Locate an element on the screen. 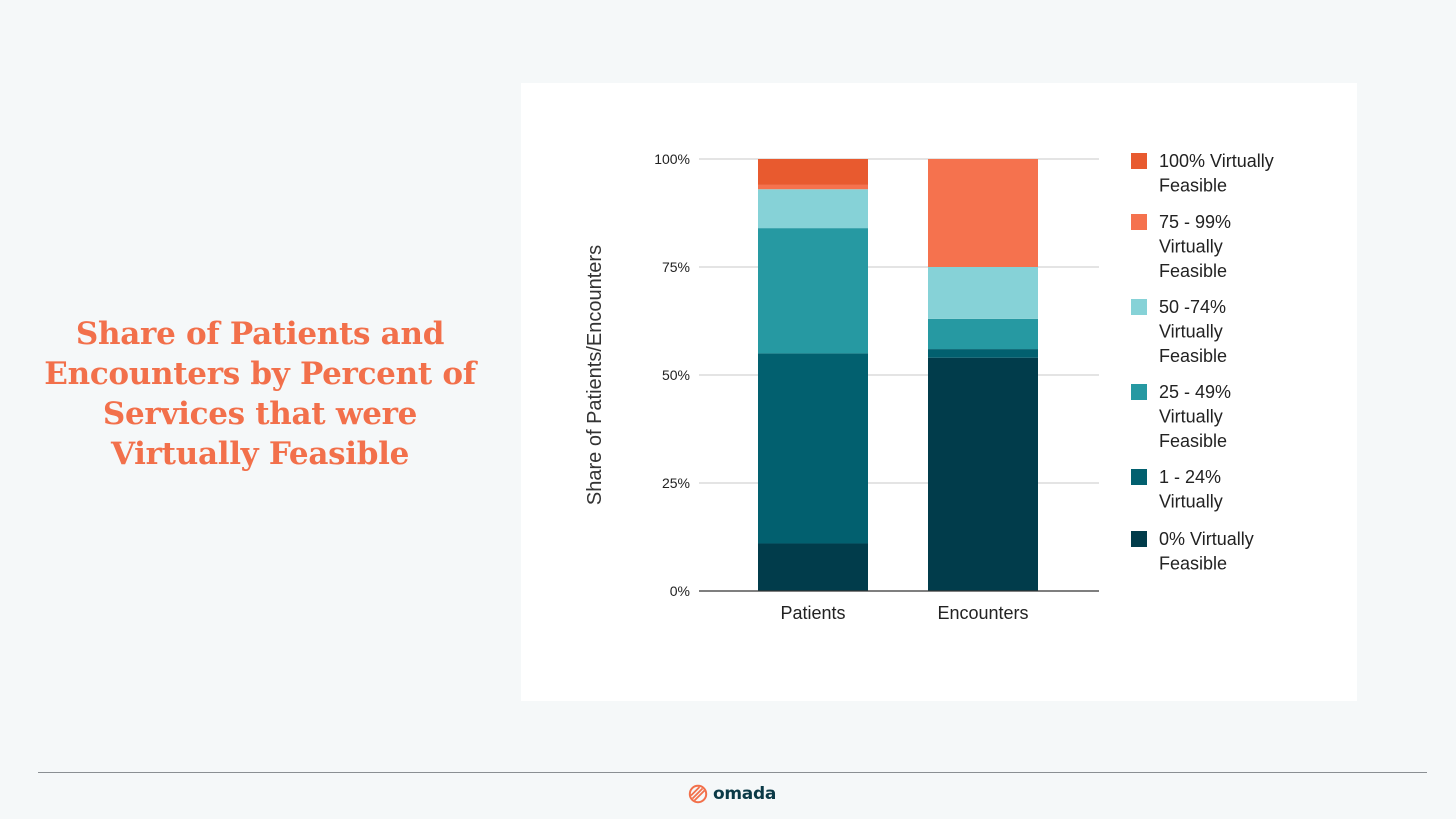 The image size is (1456, 819). y-tick-label: 0% is located at coordinates (680, 591).